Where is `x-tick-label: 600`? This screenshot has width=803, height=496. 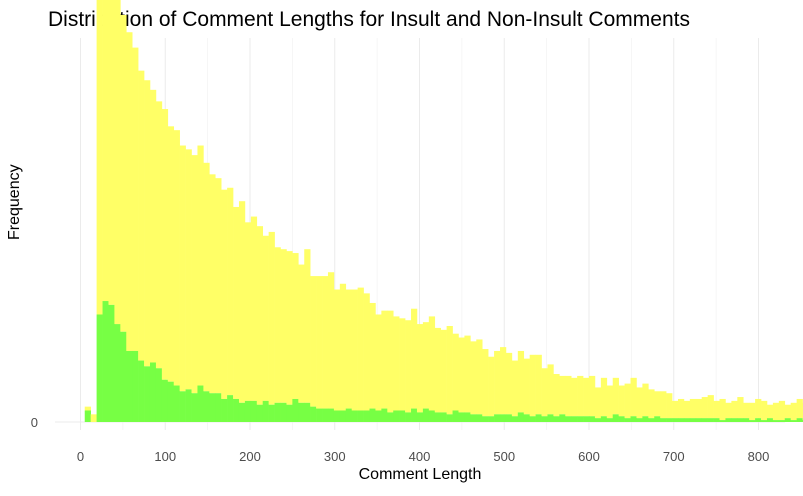
x-tick-label: 600 is located at coordinates (589, 456).